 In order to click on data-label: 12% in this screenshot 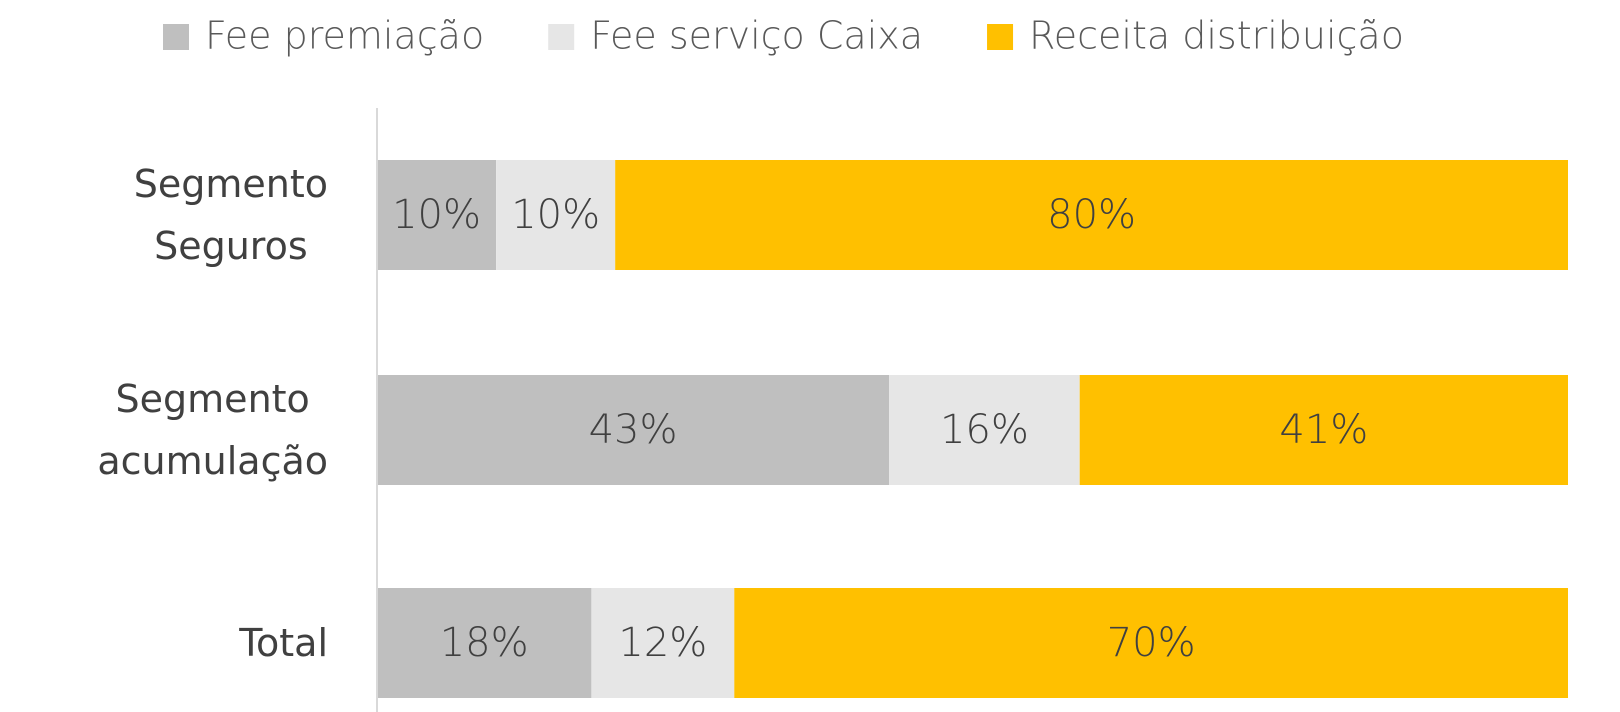, I will do `click(662, 643)`.